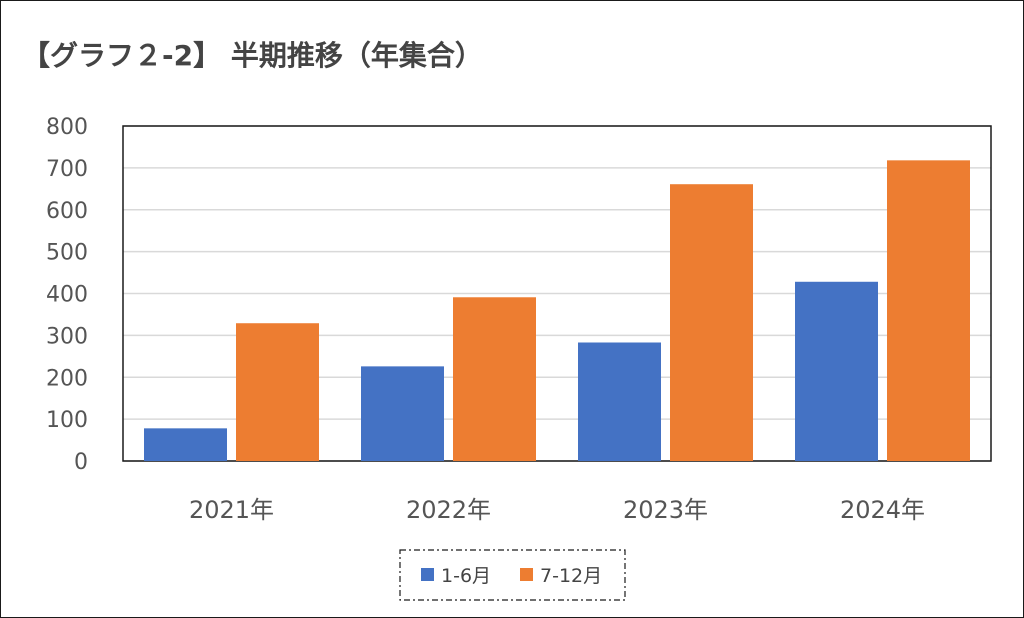 The width and height of the screenshot is (1024, 618). I want to click on y-tick-label: 400, so click(67, 295).